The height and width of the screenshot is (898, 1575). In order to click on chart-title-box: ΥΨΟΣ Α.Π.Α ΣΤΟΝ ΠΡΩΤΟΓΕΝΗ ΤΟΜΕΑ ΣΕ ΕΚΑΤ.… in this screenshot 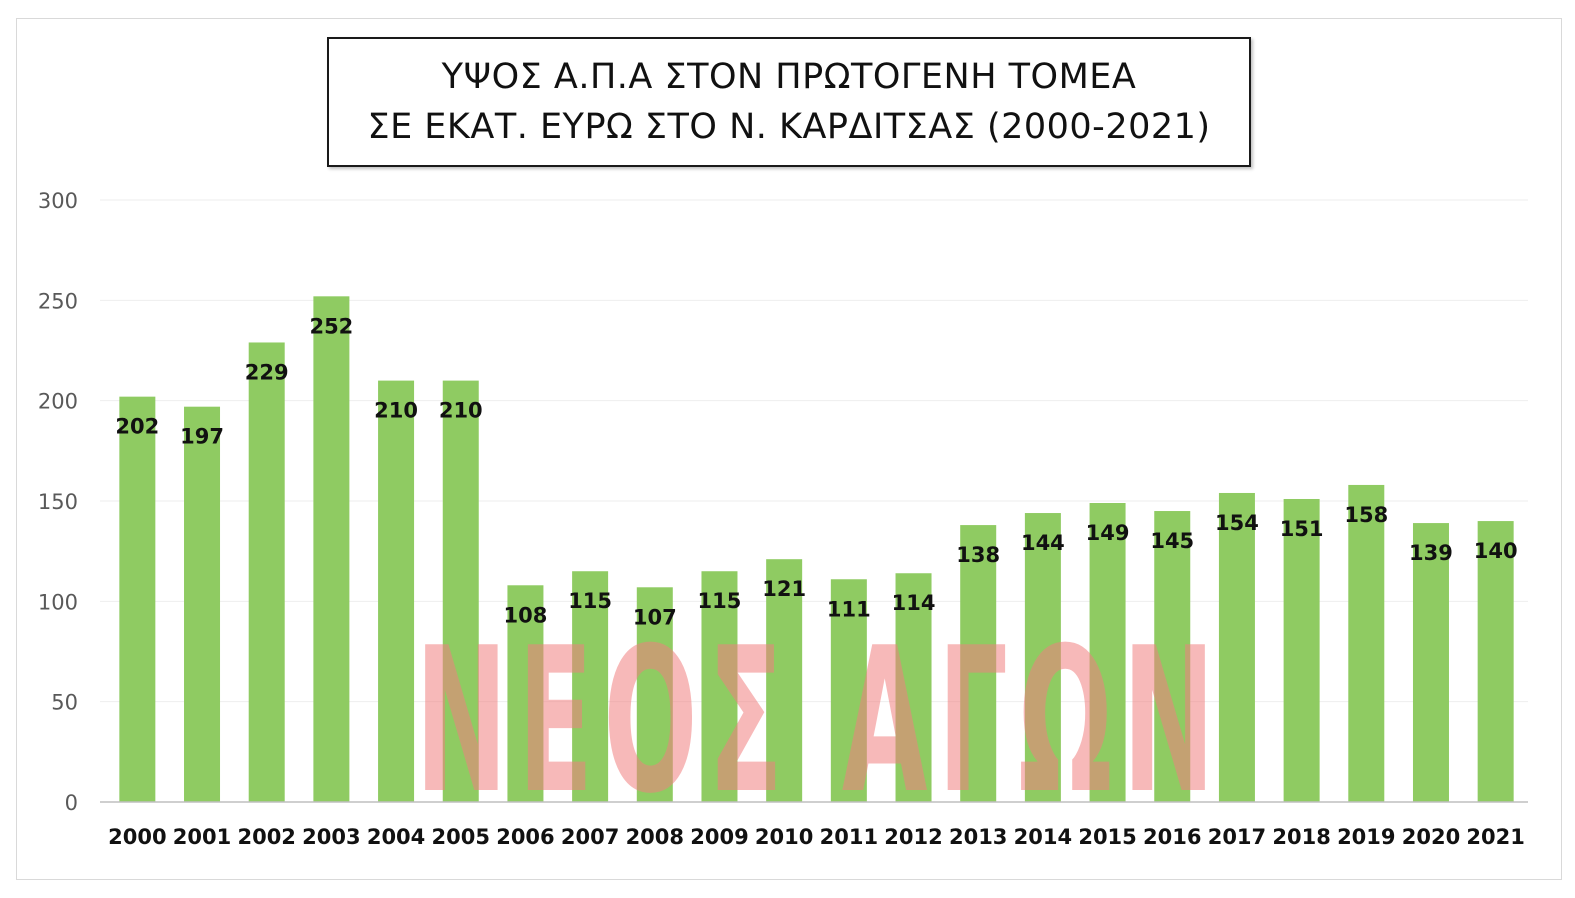, I will do `click(789, 102)`.